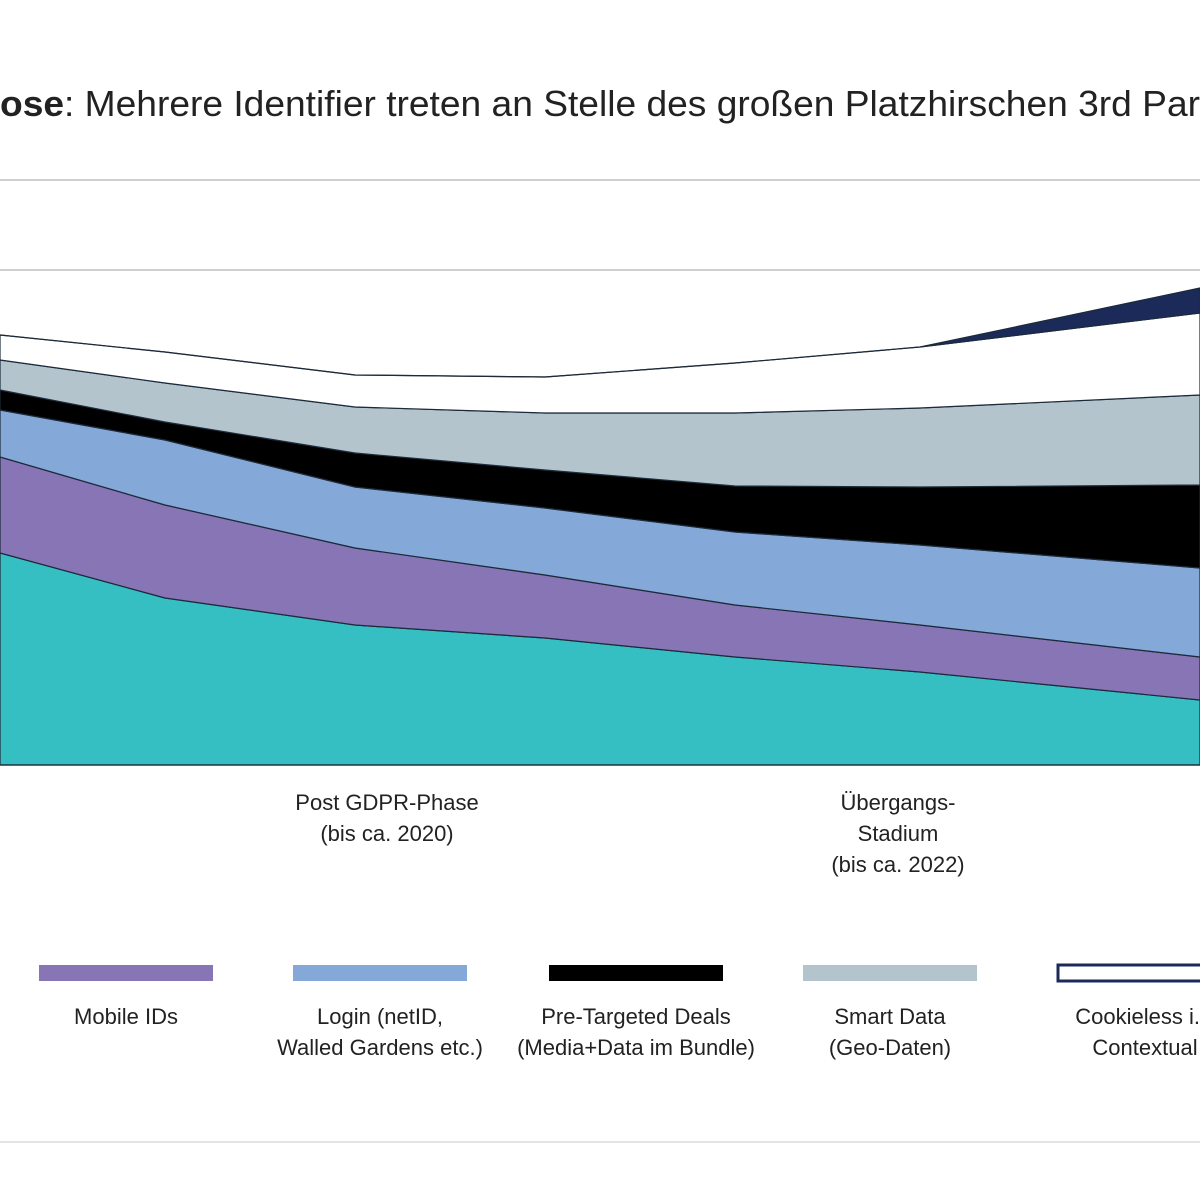 This screenshot has width=1200, height=1200. I want to click on legend-label-line: Smart Data, so click(890, 1016).